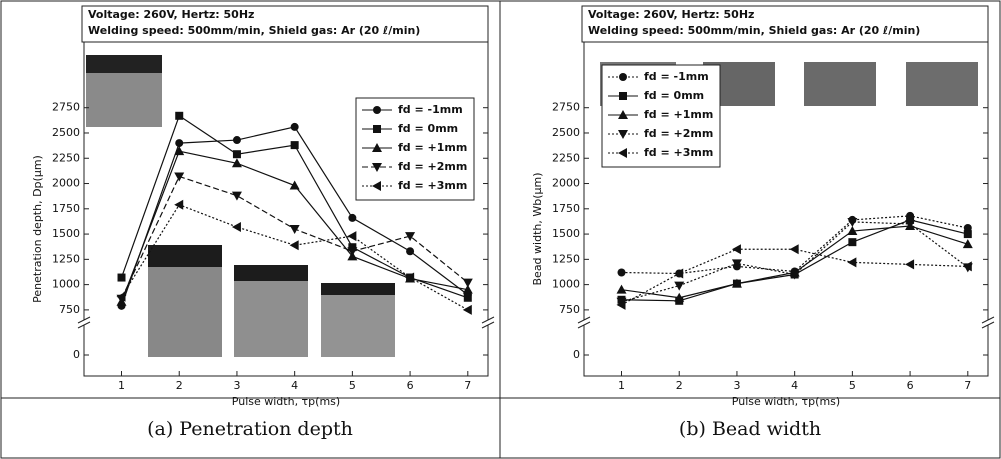  Describe the element at coordinates (967, 385) in the screenshot. I see `x-tick-label: 7` at that location.